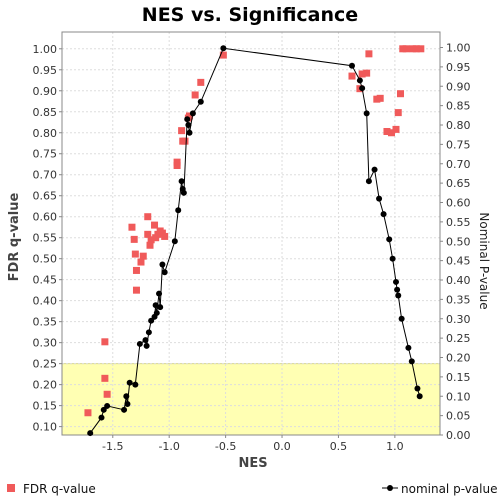  Describe the element at coordinates (59, 489) in the screenshot. I see `legend-label-fdr: FDR q-value` at that location.